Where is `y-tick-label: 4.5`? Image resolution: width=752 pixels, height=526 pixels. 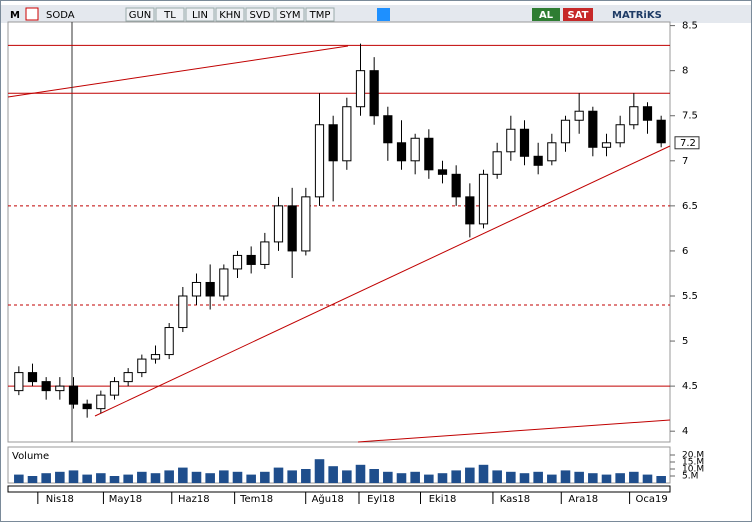
y-tick-label: 4.5 is located at coordinates (690, 386).